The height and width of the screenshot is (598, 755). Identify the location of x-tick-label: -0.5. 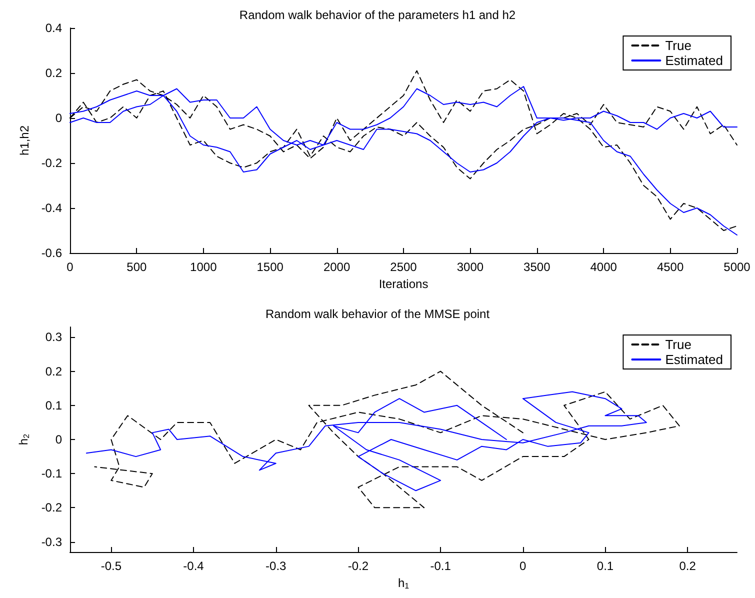
(111, 566).